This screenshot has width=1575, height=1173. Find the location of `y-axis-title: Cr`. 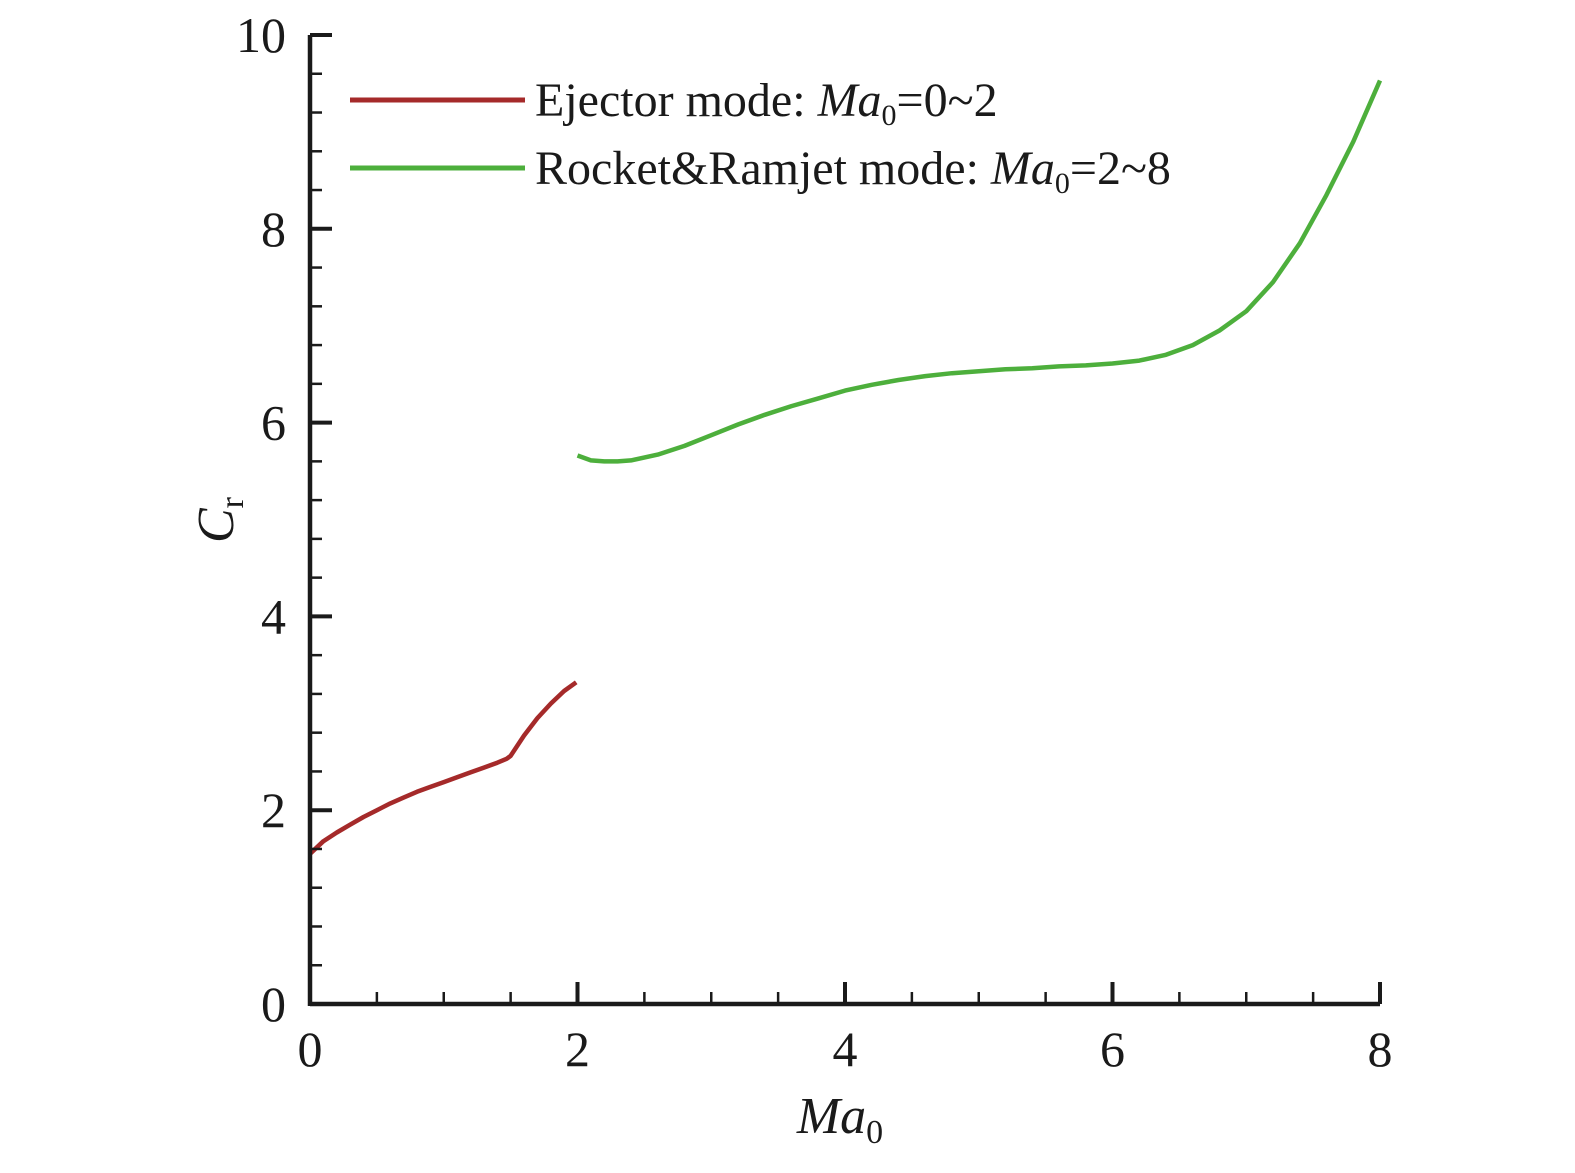

y-axis-title: Cr is located at coordinates (219, 519).